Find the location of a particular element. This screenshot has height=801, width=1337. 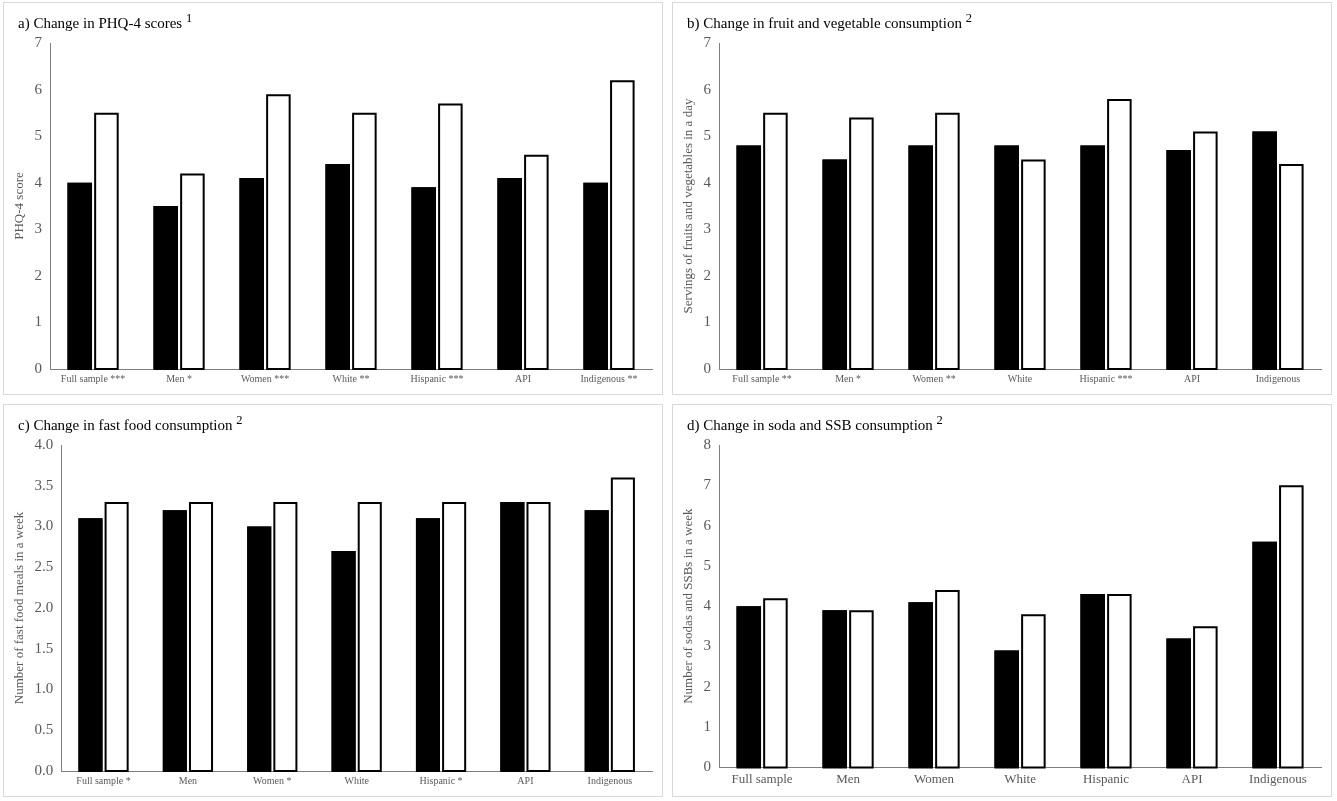

y-tick-label: 2.5 is located at coordinates (44, 566).